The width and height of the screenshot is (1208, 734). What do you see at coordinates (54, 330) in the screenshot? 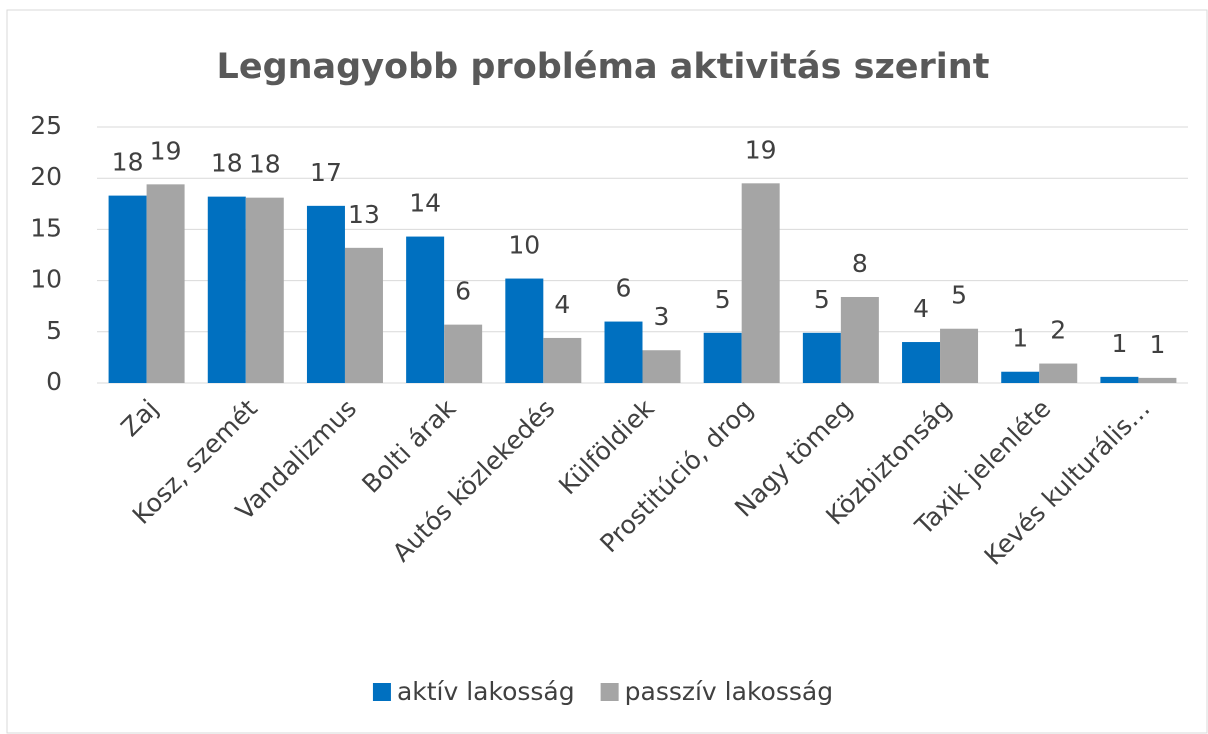
I see `y-tick-label: 5` at bounding box center [54, 330].